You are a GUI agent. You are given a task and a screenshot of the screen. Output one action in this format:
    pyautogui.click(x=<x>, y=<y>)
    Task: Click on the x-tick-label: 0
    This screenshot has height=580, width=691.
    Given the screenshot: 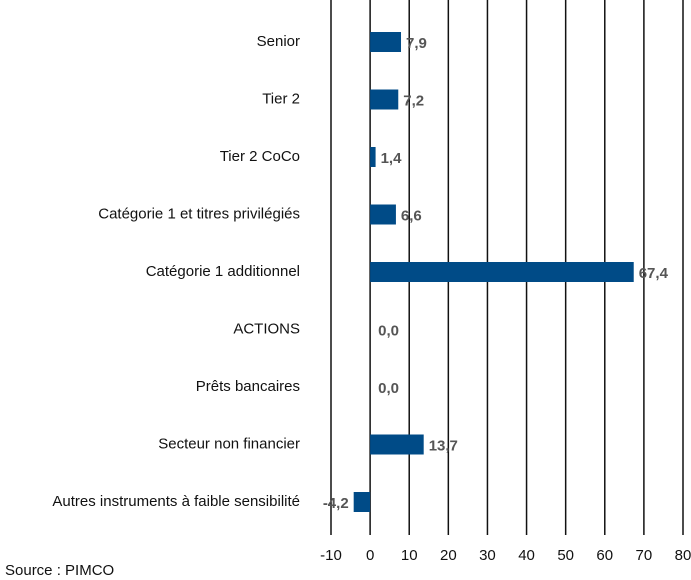 What is the action you would take?
    pyautogui.click(x=370, y=555)
    